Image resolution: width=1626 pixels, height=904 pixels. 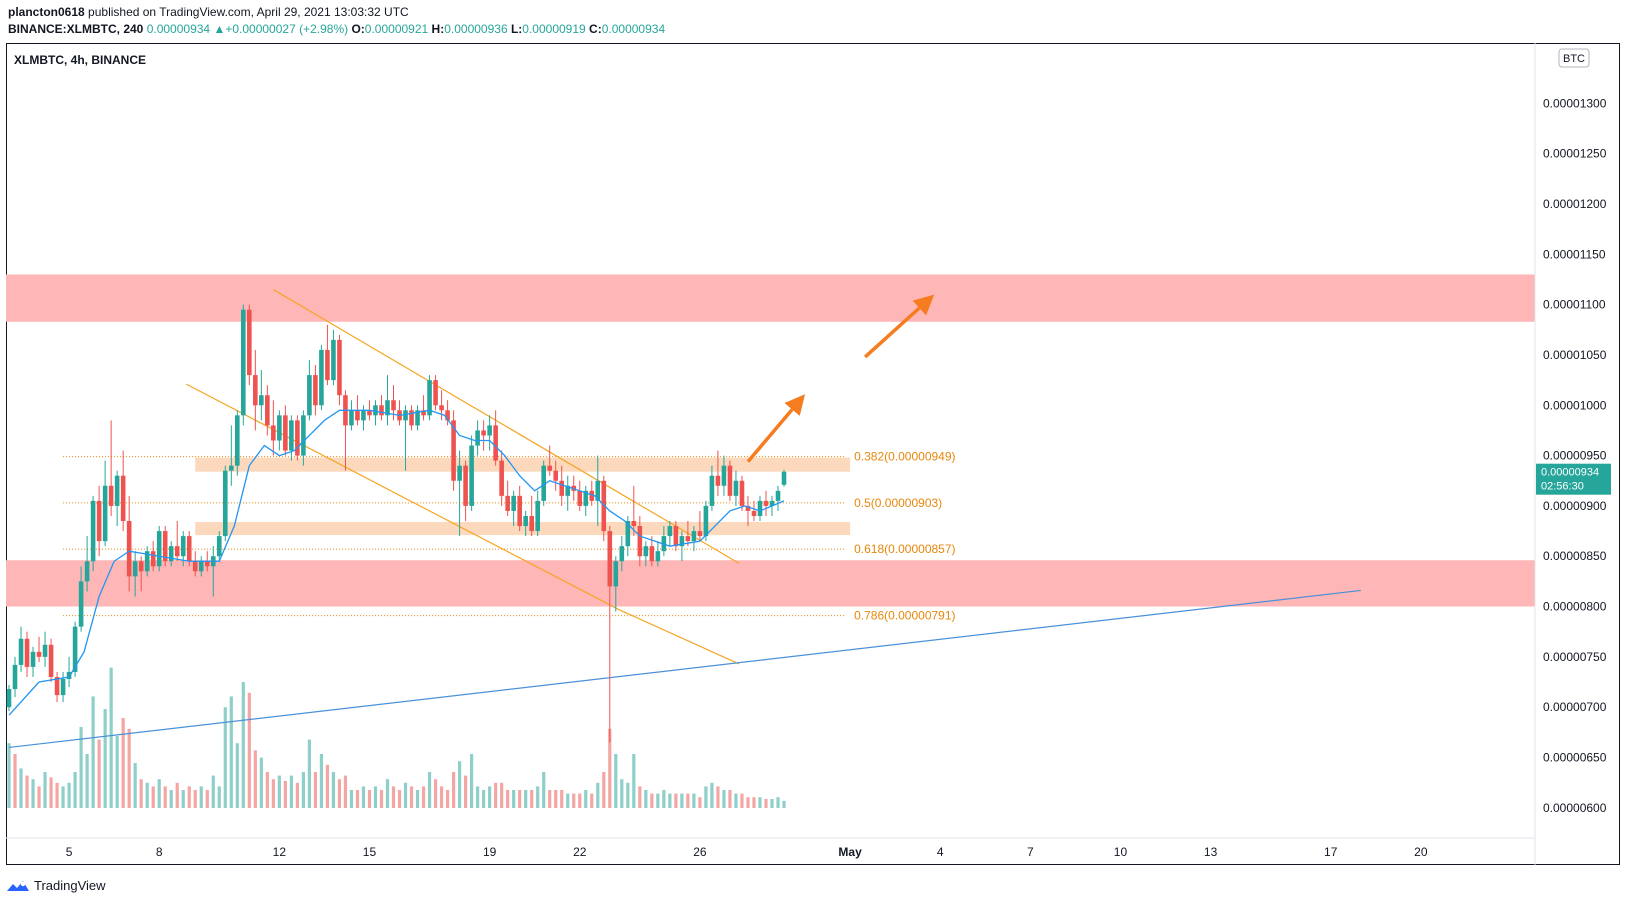 What do you see at coordinates (1575, 657) in the screenshot?
I see `y-tick-label: 0.00000750` at bounding box center [1575, 657].